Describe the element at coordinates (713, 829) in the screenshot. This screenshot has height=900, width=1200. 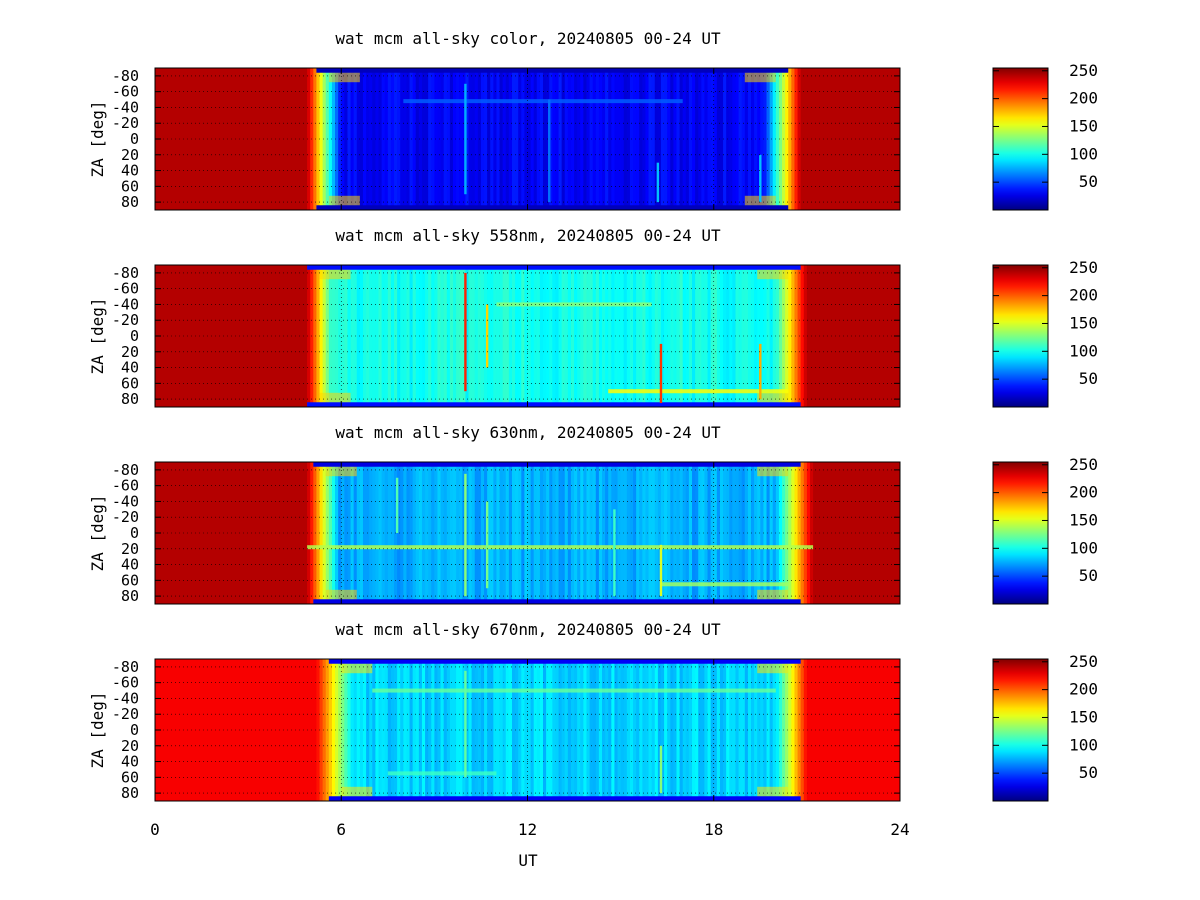
I see `x-tick-label: 18` at that location.